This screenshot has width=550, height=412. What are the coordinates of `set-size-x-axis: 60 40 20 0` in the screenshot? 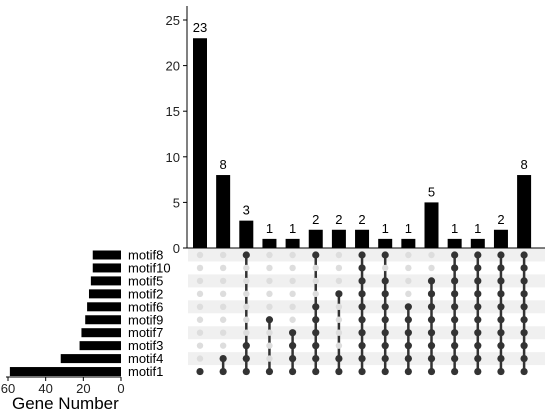 It's located at (63, 386).